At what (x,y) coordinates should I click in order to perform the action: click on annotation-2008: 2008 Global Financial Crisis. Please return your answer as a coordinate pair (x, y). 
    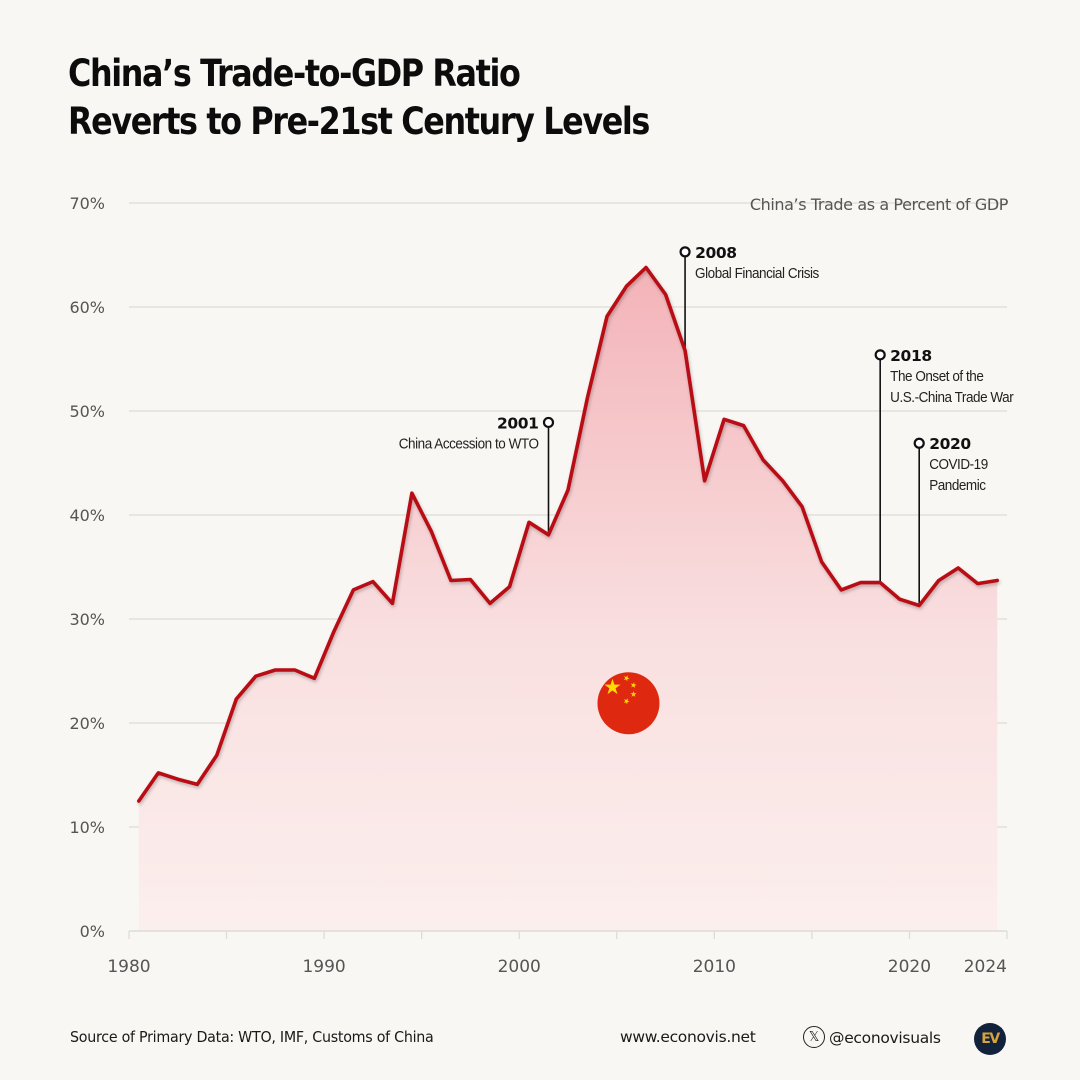
    Looking at the image, I should click on (749, 297).